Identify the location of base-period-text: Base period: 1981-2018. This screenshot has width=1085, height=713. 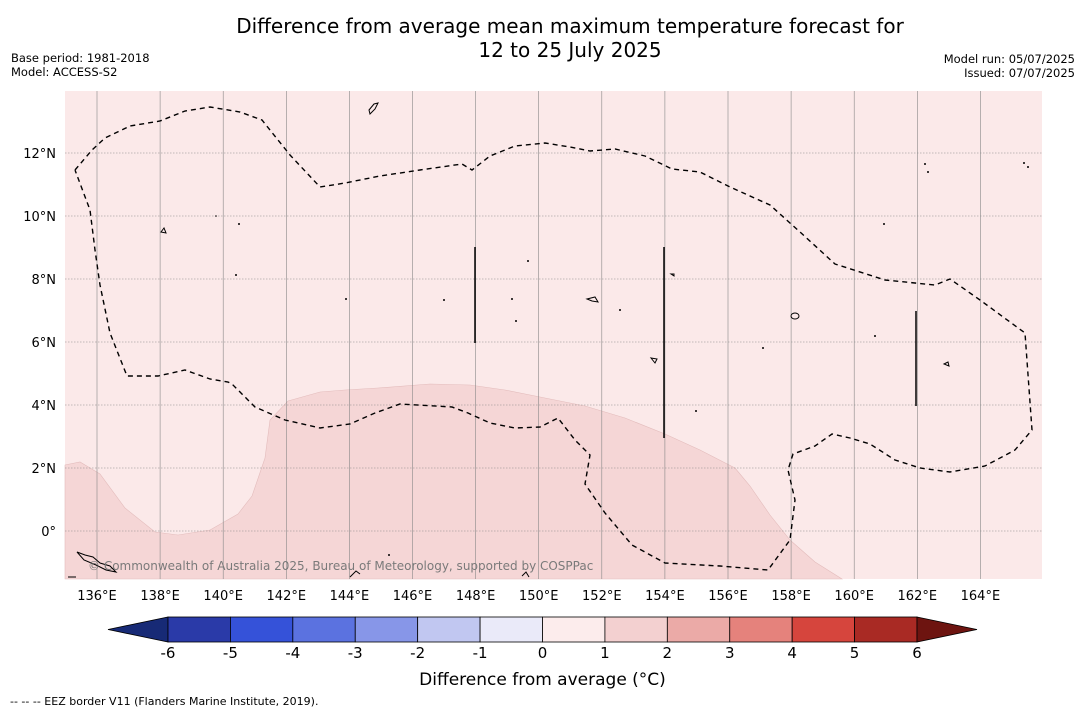
(80, 58).